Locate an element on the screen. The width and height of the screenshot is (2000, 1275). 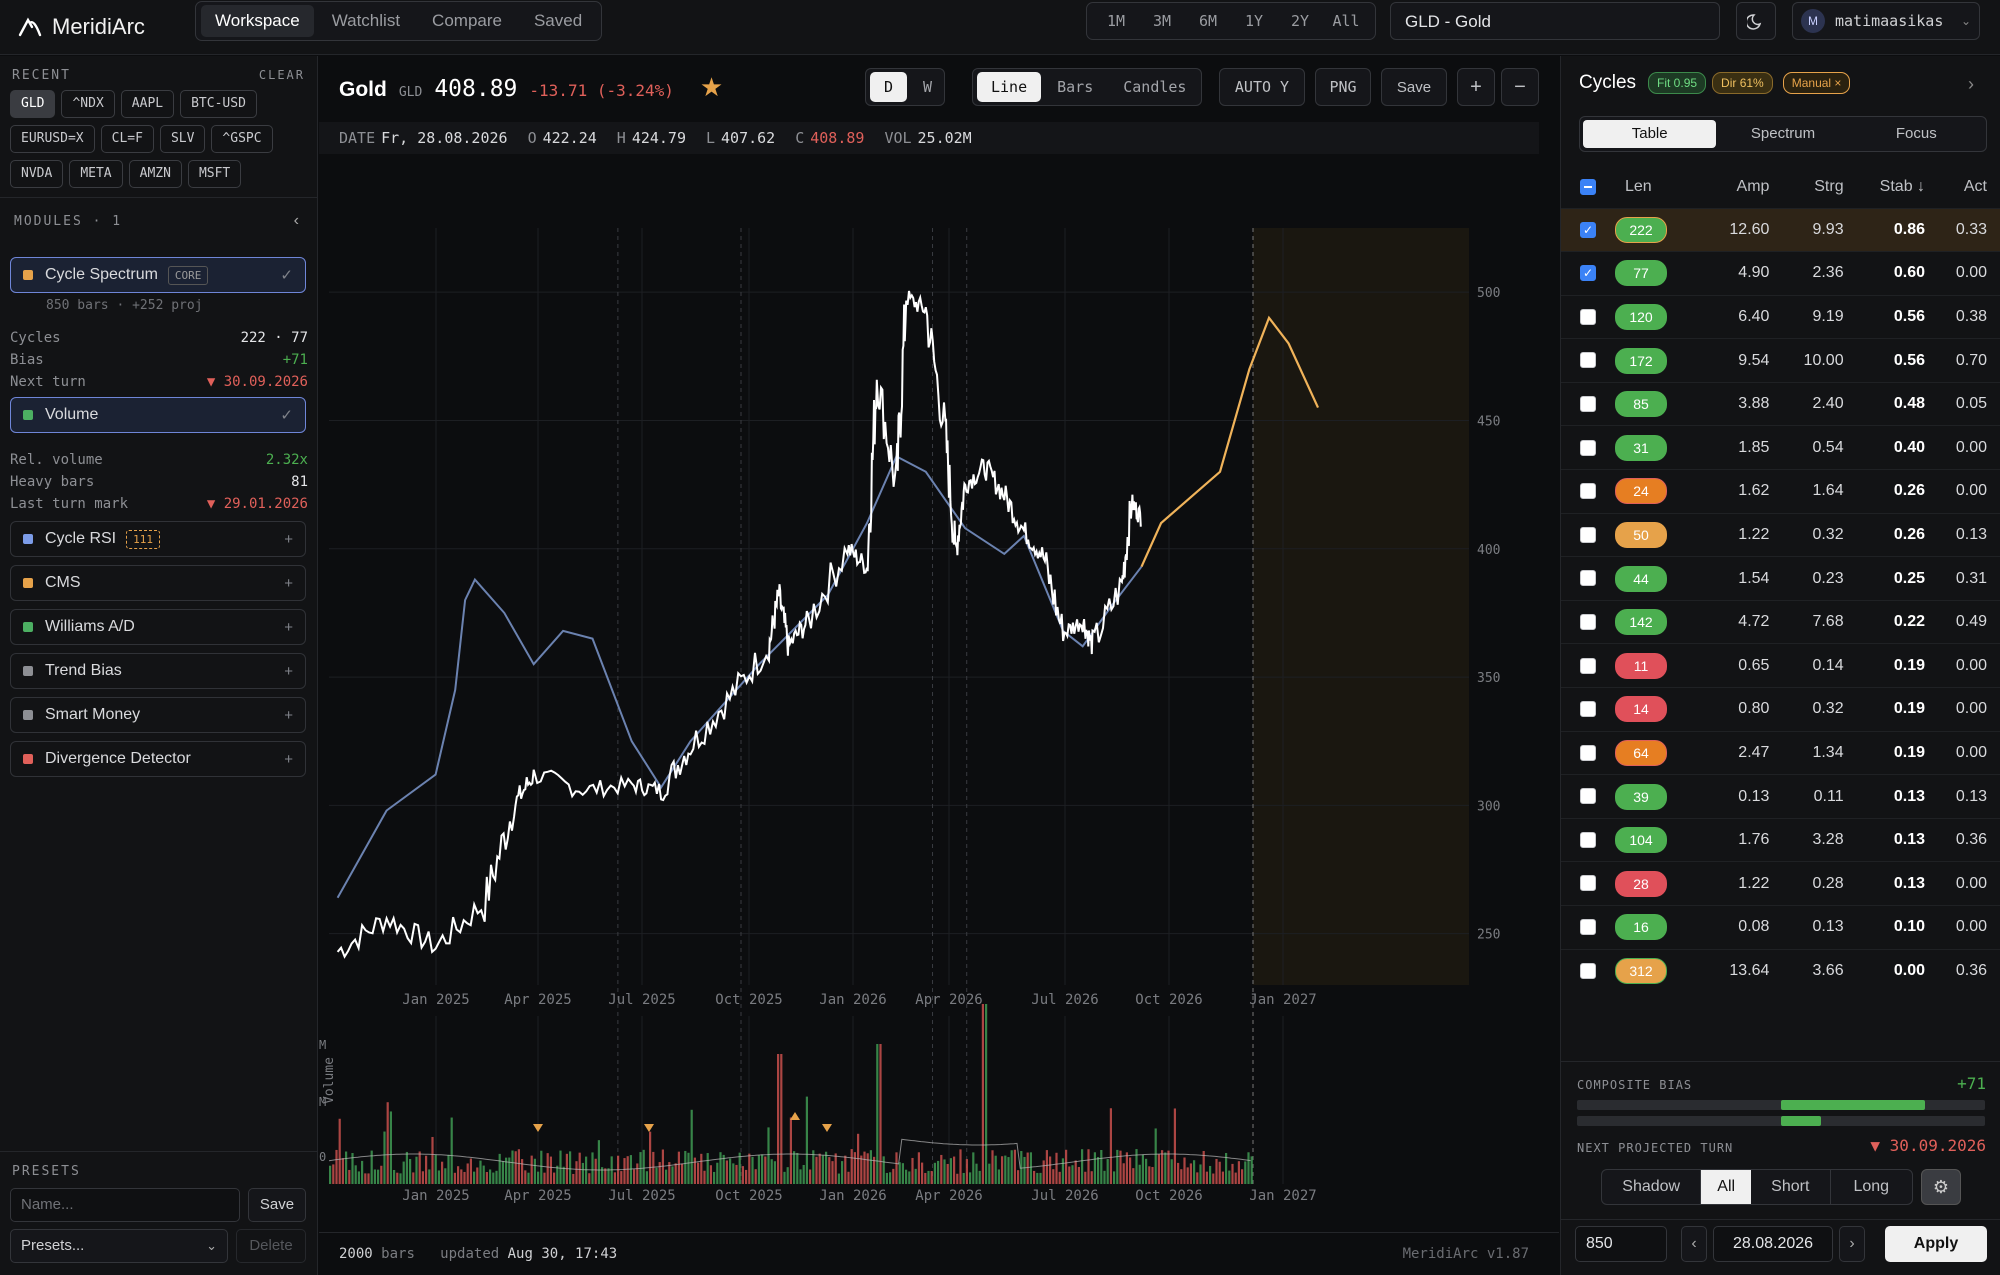
range-2y: 2Y is located at coordinates (1300, 21).